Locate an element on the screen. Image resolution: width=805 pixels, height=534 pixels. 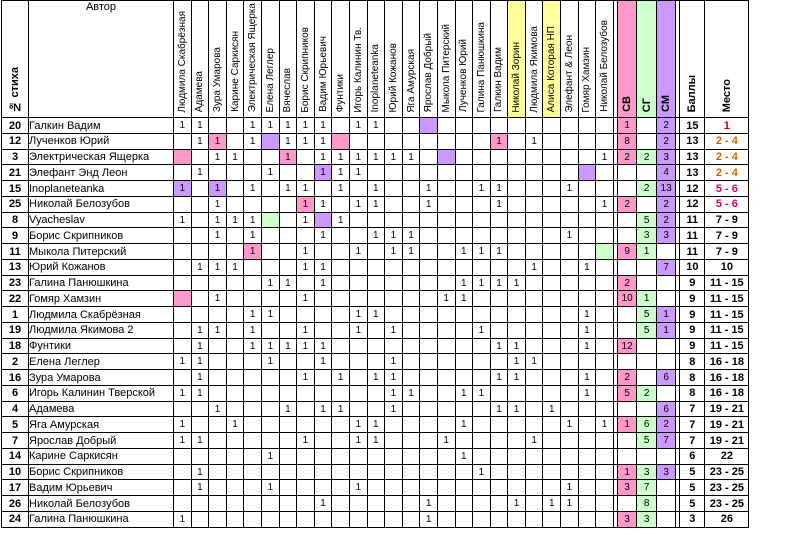
judge-header: Юрий Кожанов is located at coordinates (393, 59).